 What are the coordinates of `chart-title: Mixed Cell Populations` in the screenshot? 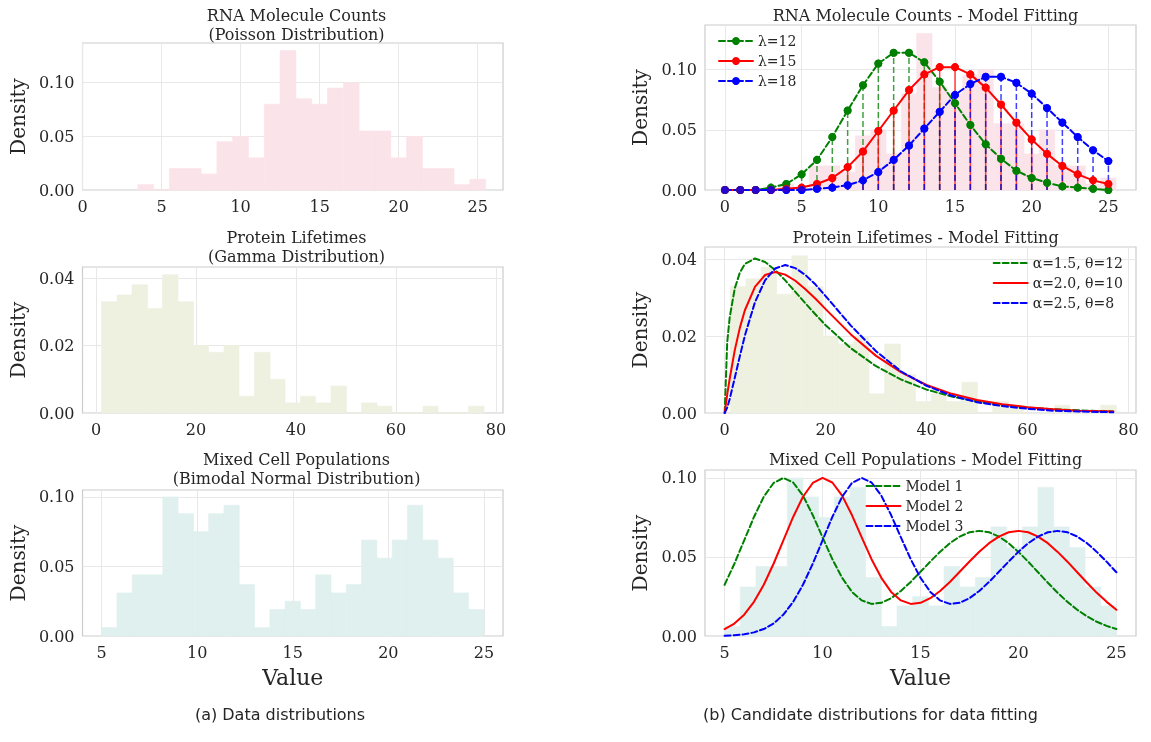 It's located at (296, 459).